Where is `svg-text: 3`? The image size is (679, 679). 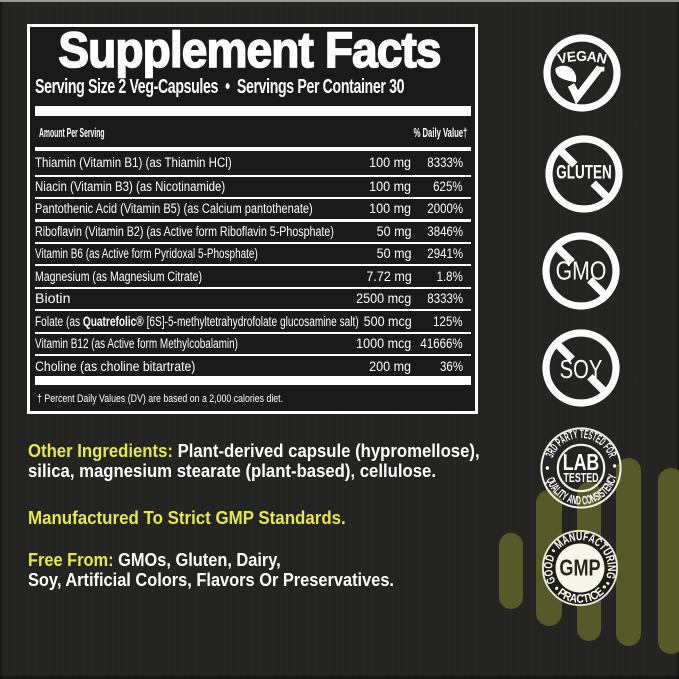
svg-text: 3 is located at coordinates (550, 456).